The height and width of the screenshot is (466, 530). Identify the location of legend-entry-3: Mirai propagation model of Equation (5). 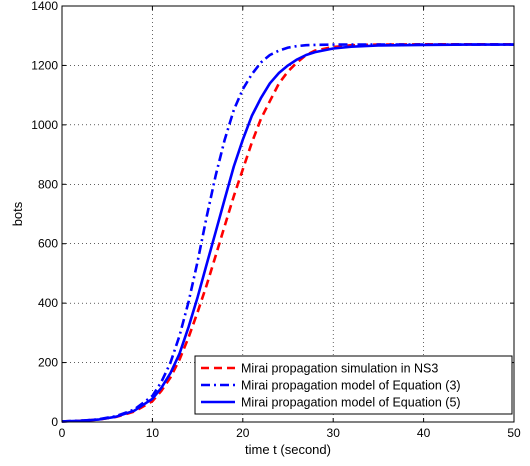
(351, 403).